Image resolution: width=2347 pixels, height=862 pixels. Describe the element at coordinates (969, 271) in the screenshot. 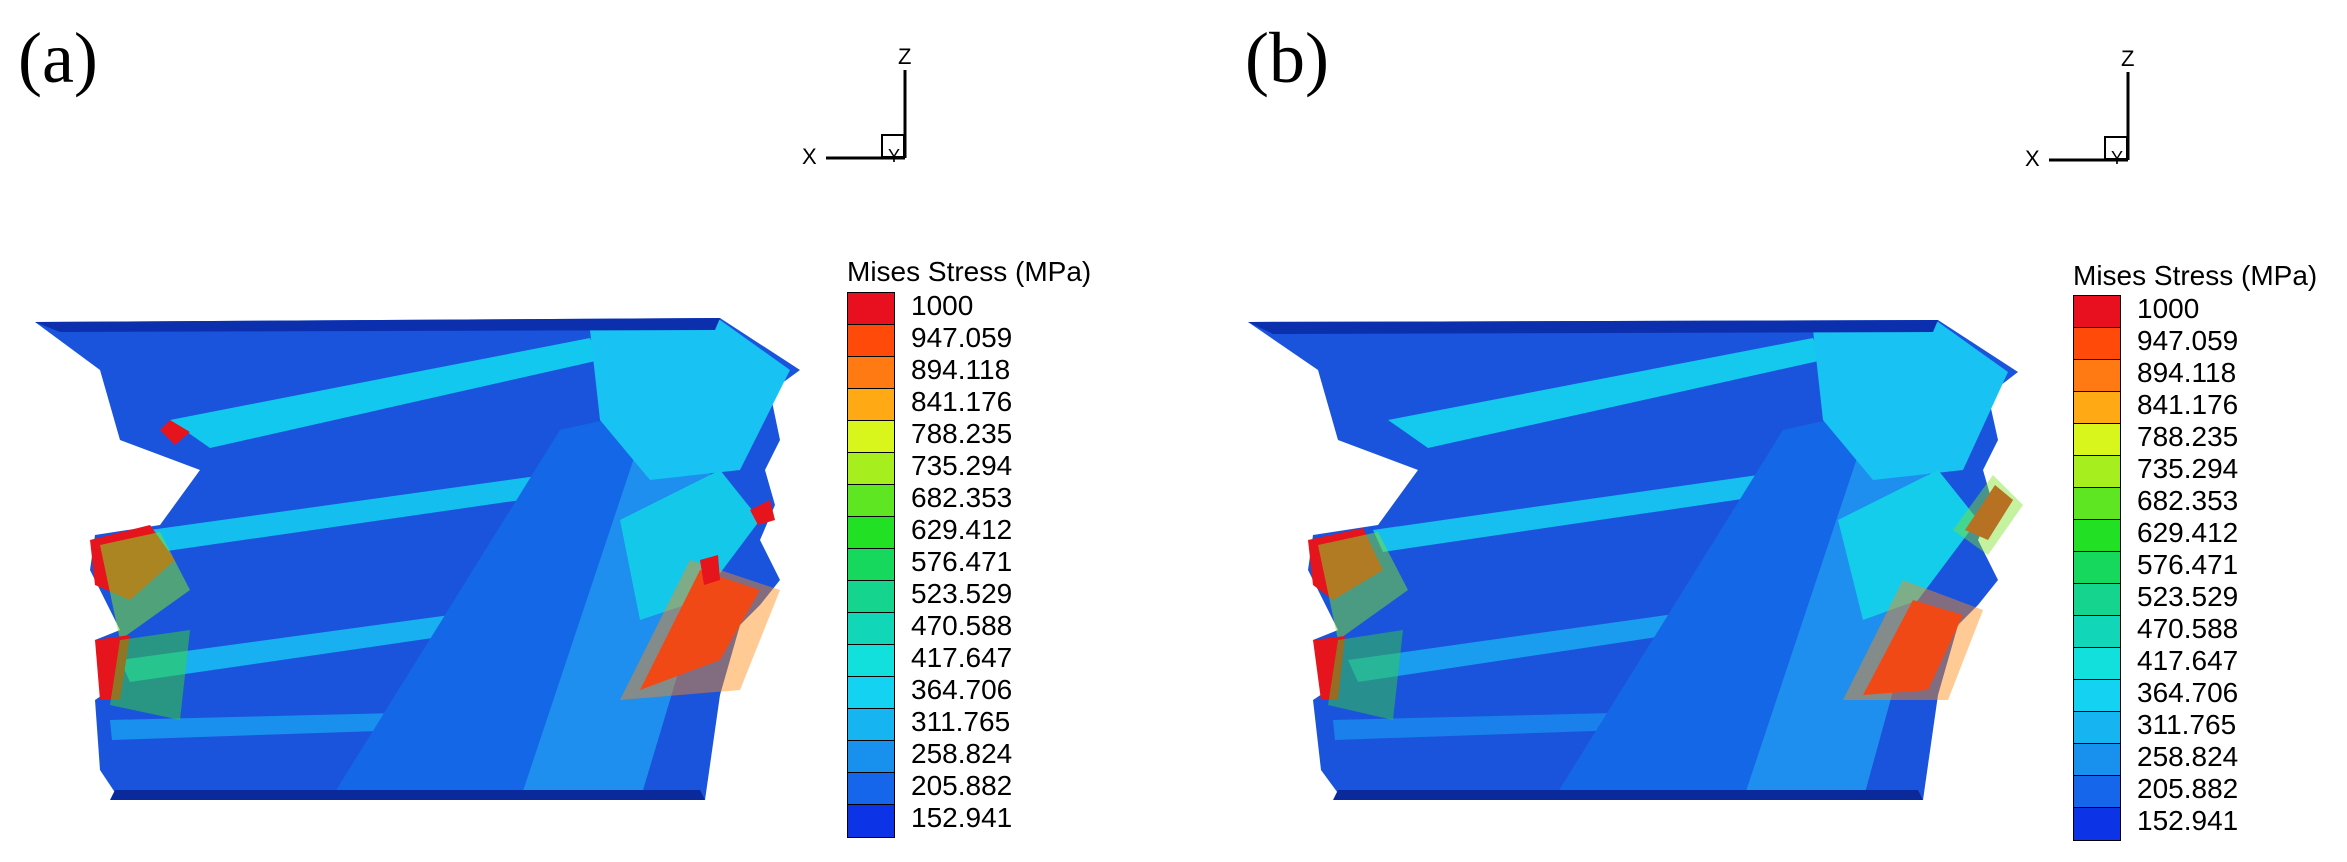

I see `legend-title-a: Mises Stress (MPa)` at that location.